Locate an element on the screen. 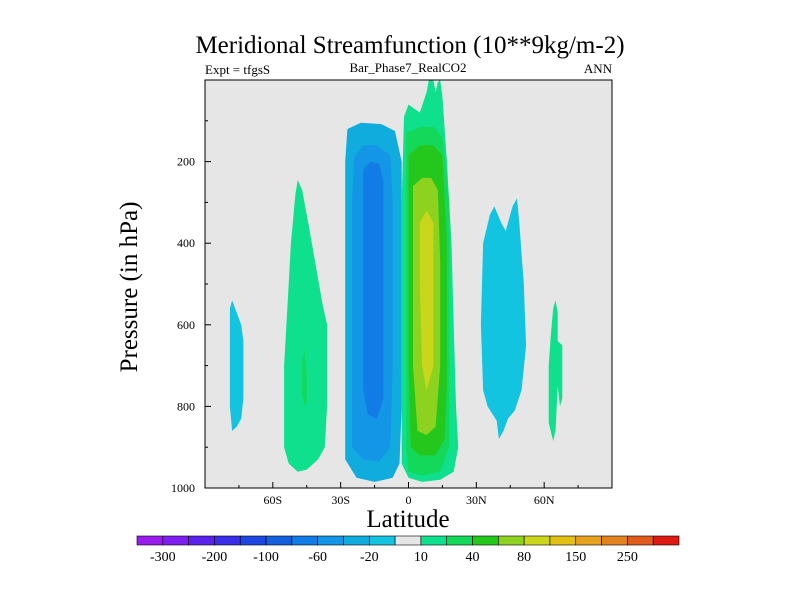  contour-region-northern-cell is located at coordinates (430, 281).